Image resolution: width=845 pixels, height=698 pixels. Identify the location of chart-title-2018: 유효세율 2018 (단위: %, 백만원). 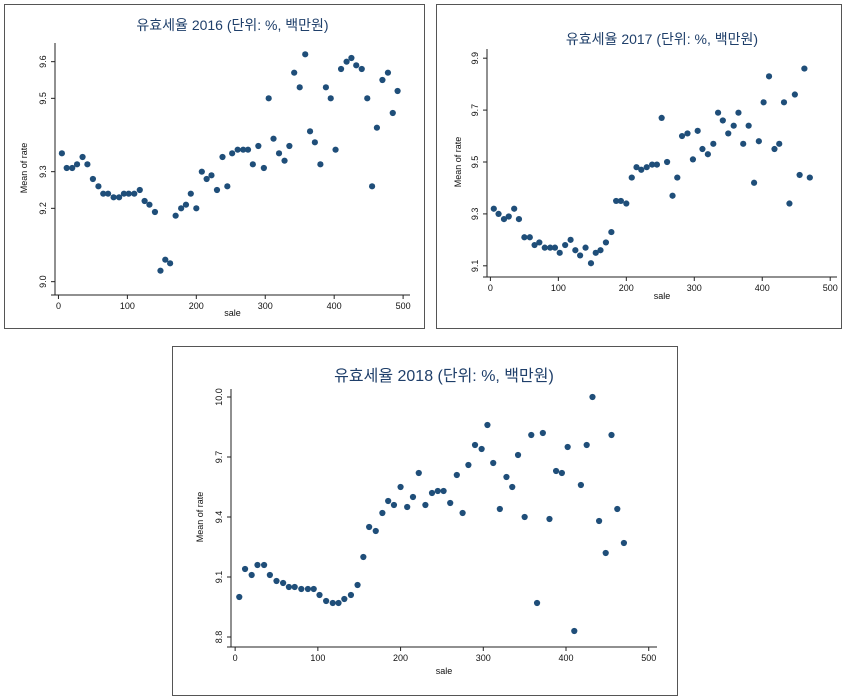
(444, 376).